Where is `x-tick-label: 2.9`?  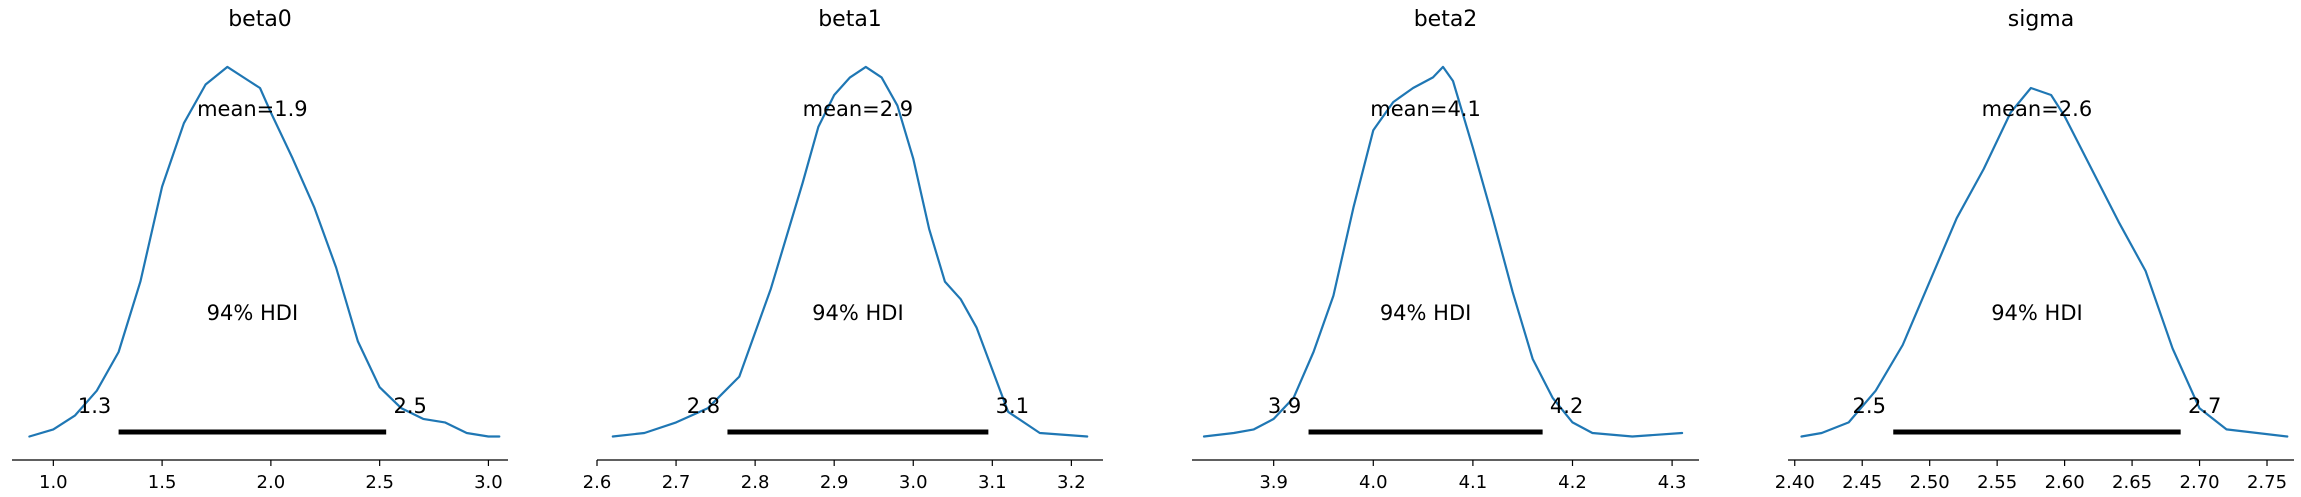 x-tick-label: 2.9 is located at coordinates (834, 482).